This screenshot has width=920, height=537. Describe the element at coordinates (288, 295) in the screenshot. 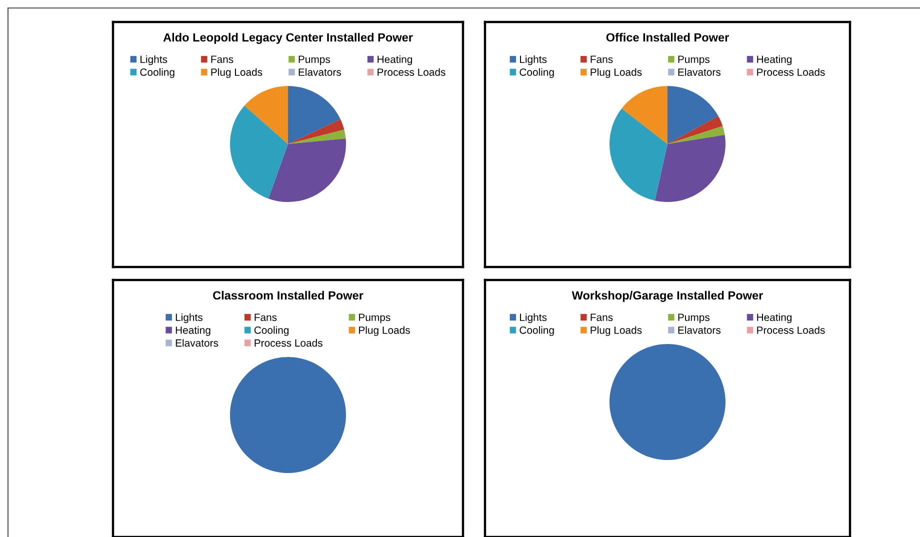

I see `chart-title: Classroom Installed Power` at that location.